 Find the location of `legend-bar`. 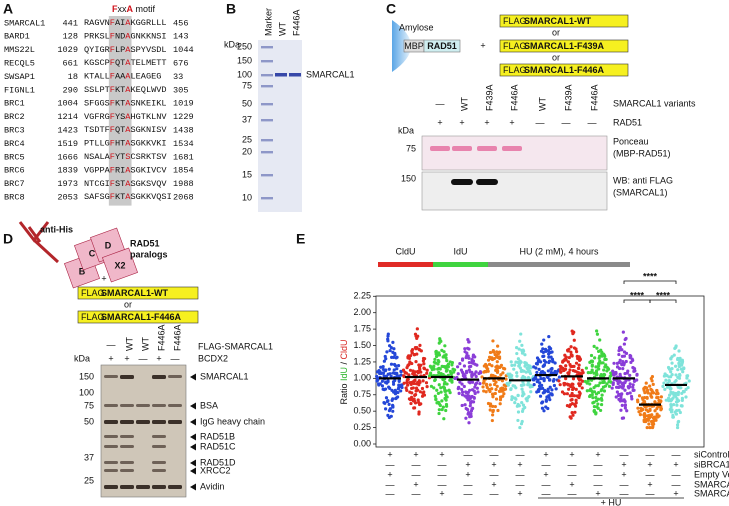

legend-bar is located at coordinates (559, 264).